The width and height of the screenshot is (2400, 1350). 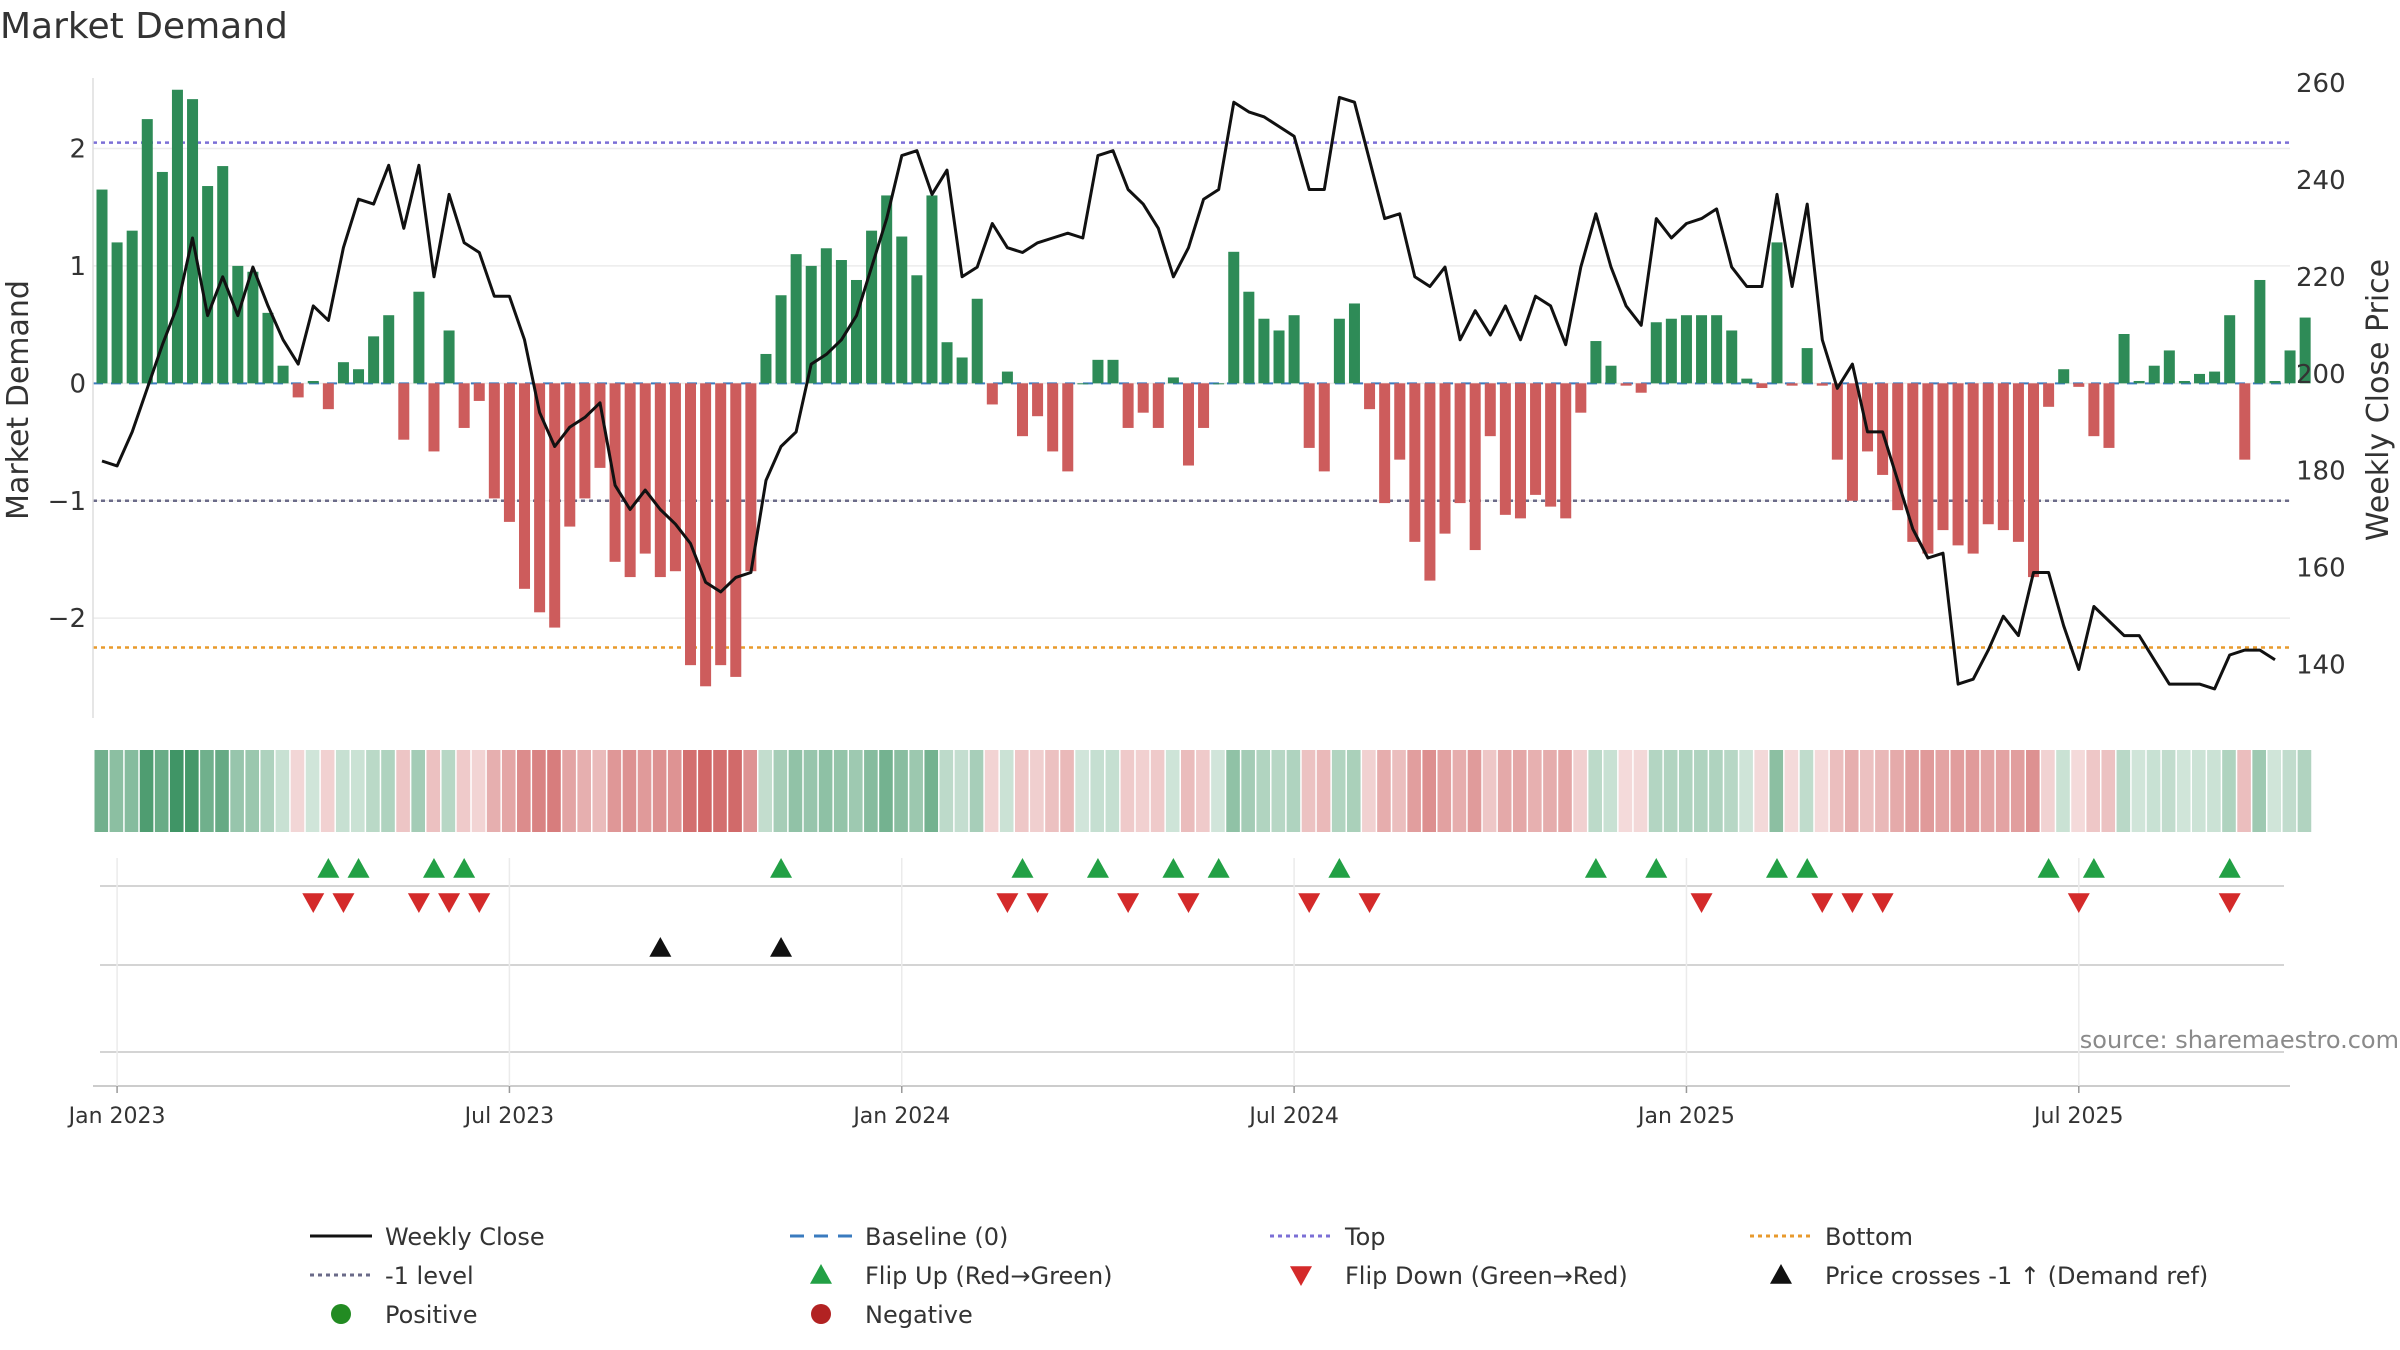 I want to click on right-axis-ticks: 140 160 180 200 220 240 260, so click(x=2321, y=375).